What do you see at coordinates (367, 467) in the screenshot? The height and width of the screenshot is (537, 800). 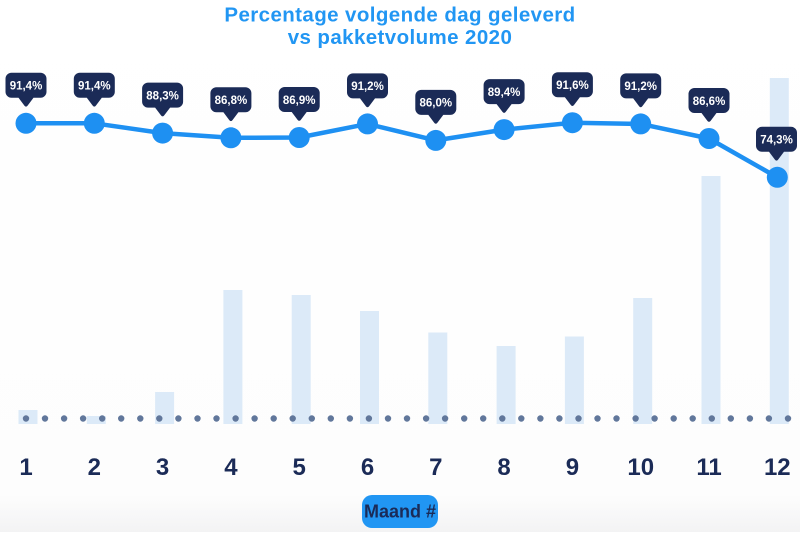 I see `svg-text: 6` at bounding box center [367, 467].